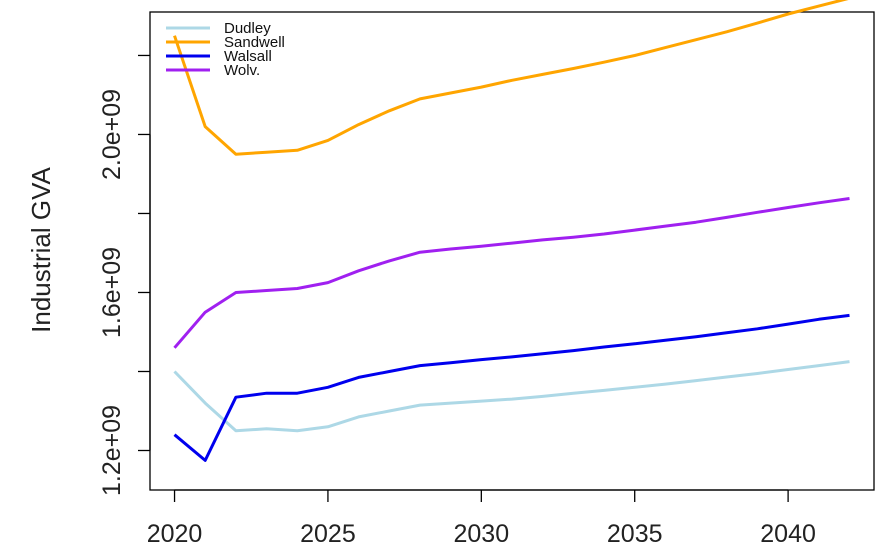  What do you see at coordinates (242, 70) in the screenshot?
I see `legend-label: Wolv.` at bounding box center [242, 70].